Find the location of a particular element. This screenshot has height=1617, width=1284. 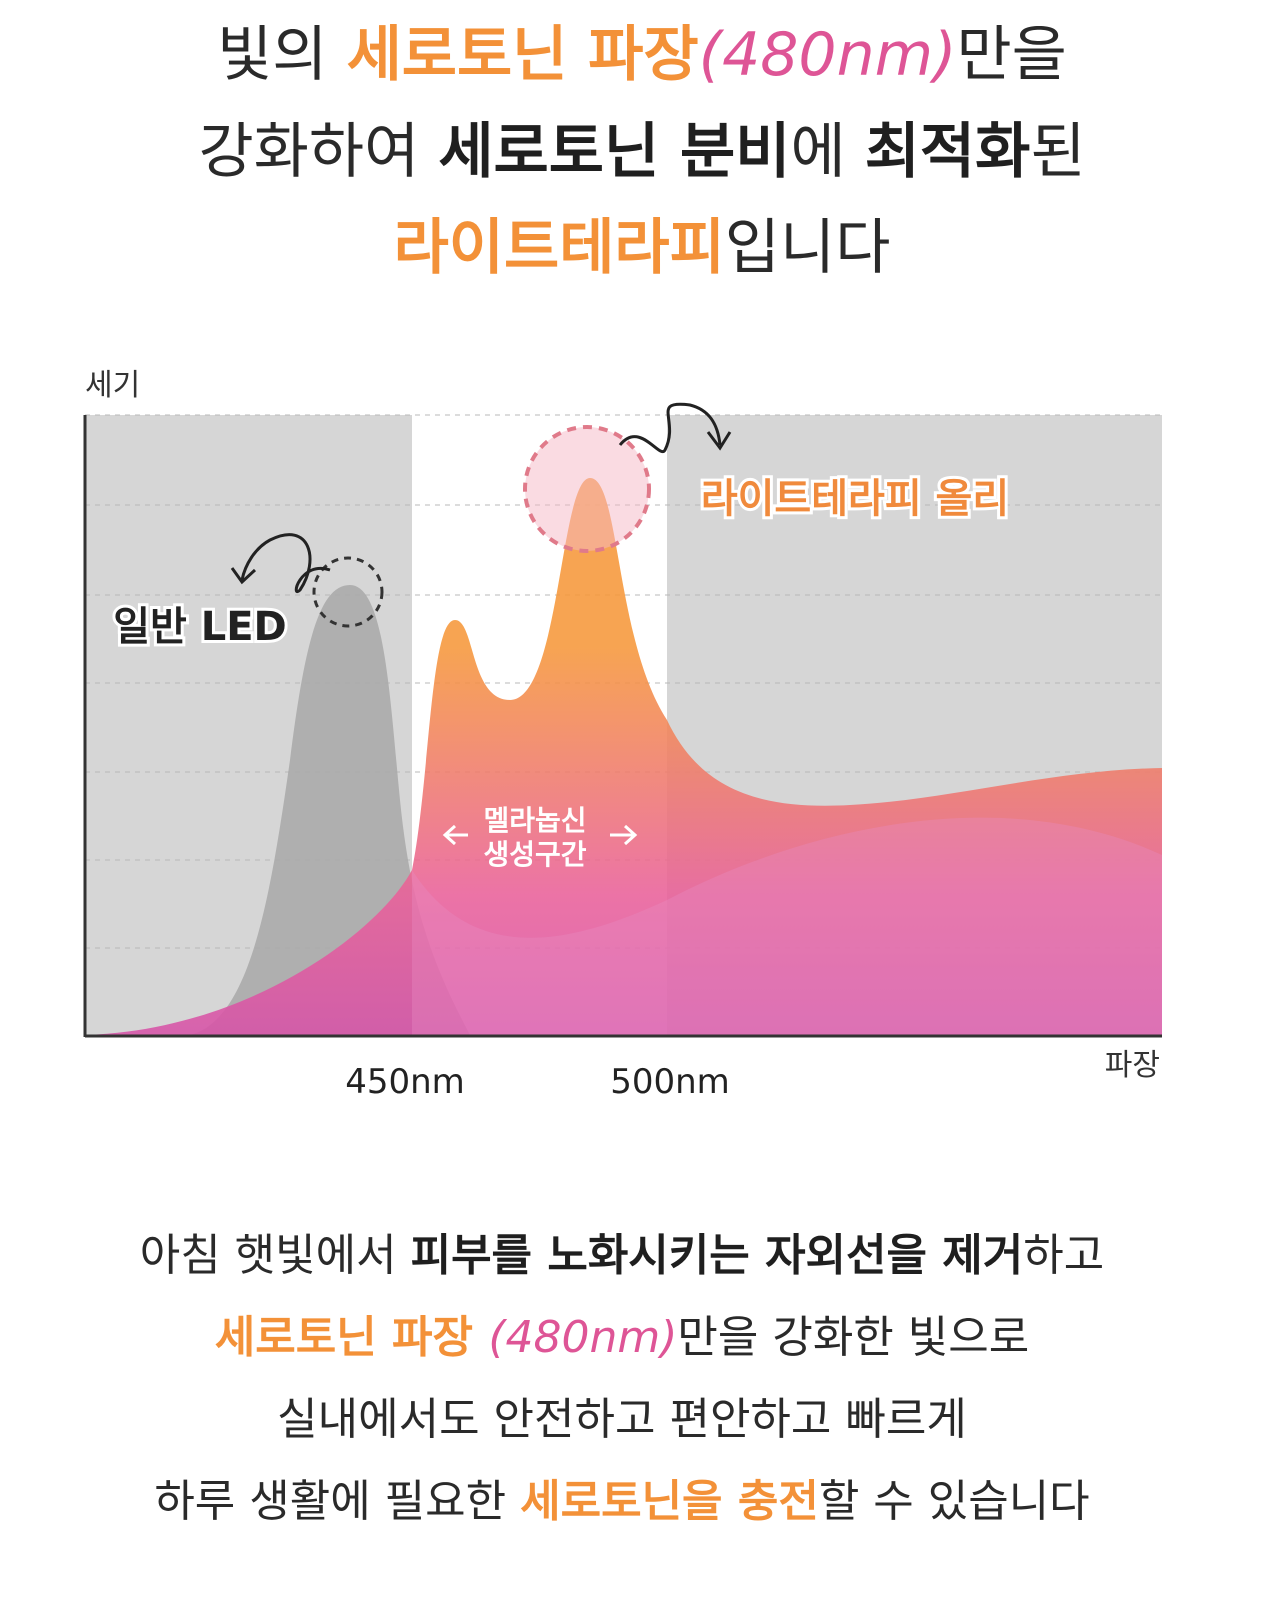

text: 실내에서도 안전하고 편안하고 빠르게 is located at coordinates (622, 1419).